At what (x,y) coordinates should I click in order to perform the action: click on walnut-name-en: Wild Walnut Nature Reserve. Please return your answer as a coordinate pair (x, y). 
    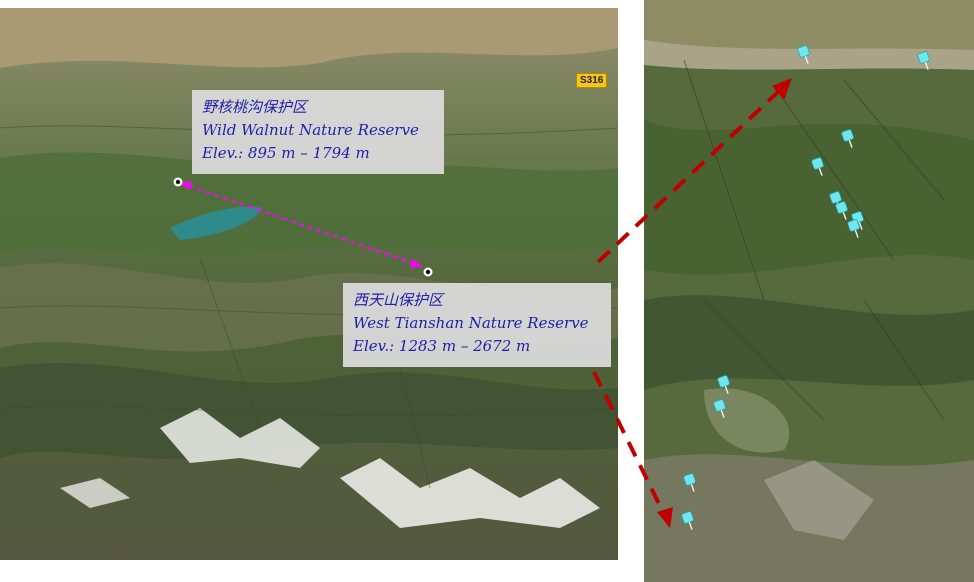
    Looking at the image, I should click on (310, 130).